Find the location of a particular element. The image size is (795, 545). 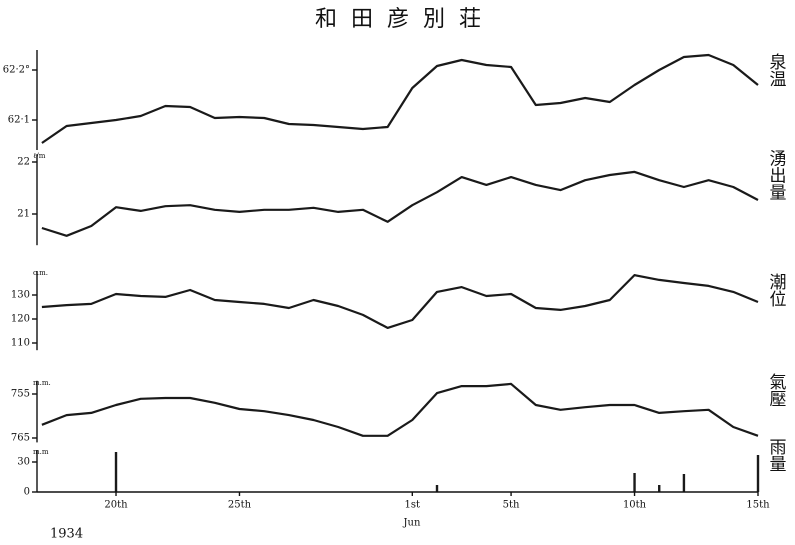

y-tick-label: 62·2° is located at coordinates (16, 70).